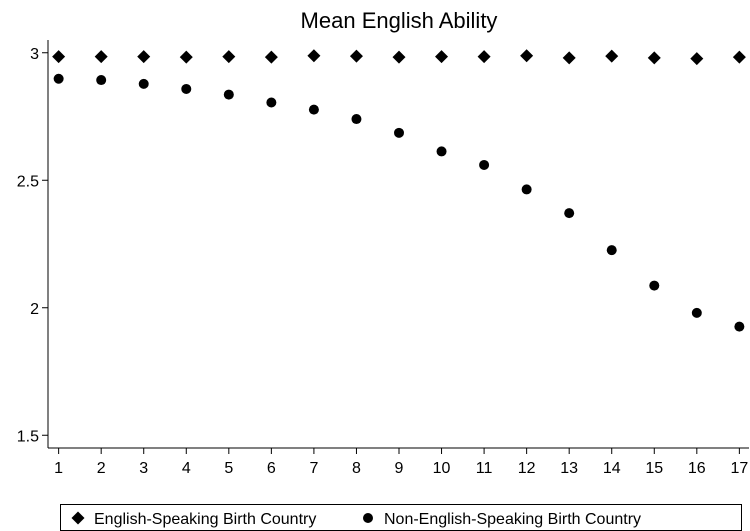 Image resolution: width=750 pixels, height=531 pixels. What do you see at coordinates (28, 181) in the screenshot?
I see `y-tick-label: 2.5` at bounding box center [28, 181].